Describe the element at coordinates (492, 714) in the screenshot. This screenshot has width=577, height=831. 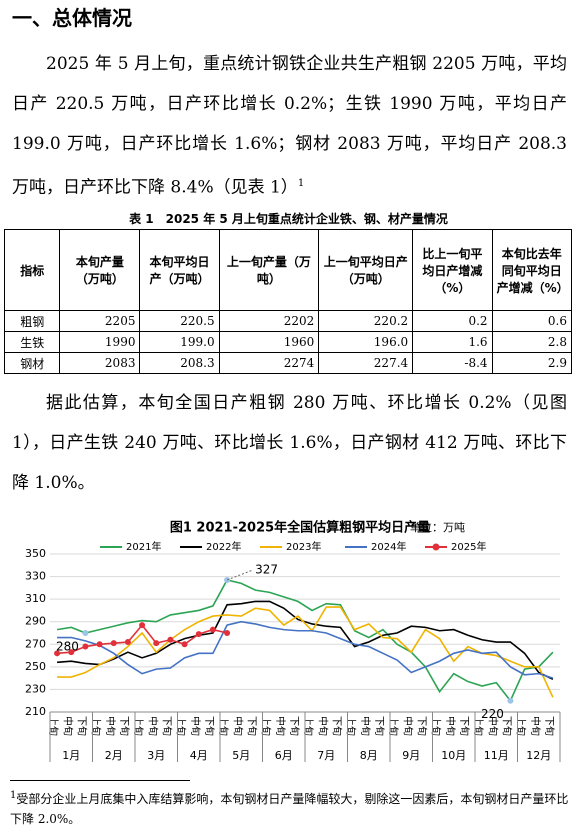
I see `annotation: 220` at that location.